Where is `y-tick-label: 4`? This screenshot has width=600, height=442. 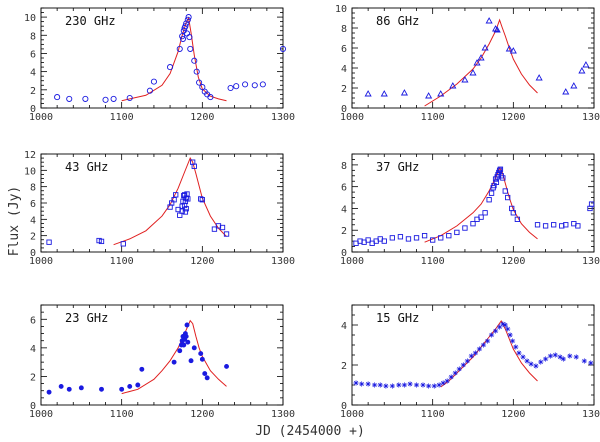
y-tick-label: 4 is located at coordinates (344, 209).